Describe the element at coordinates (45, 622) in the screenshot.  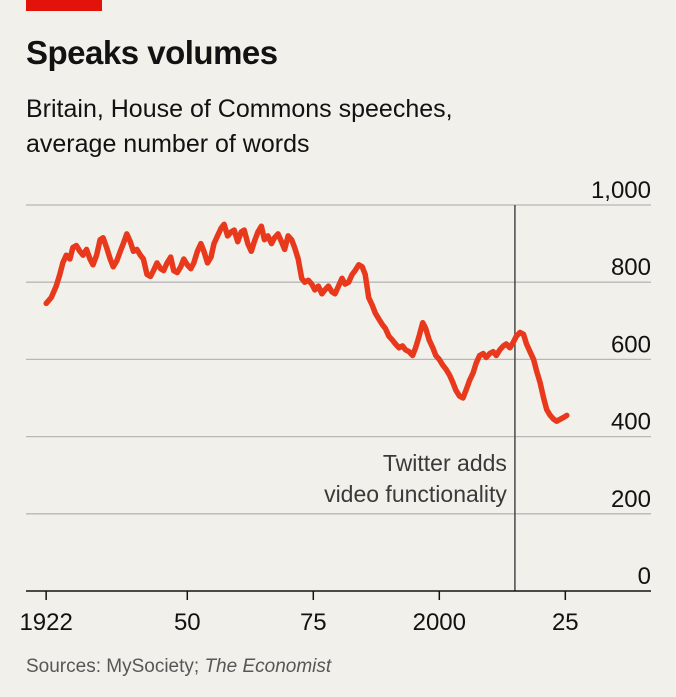
I see `x-tick-label-1922: 1922` at that location.